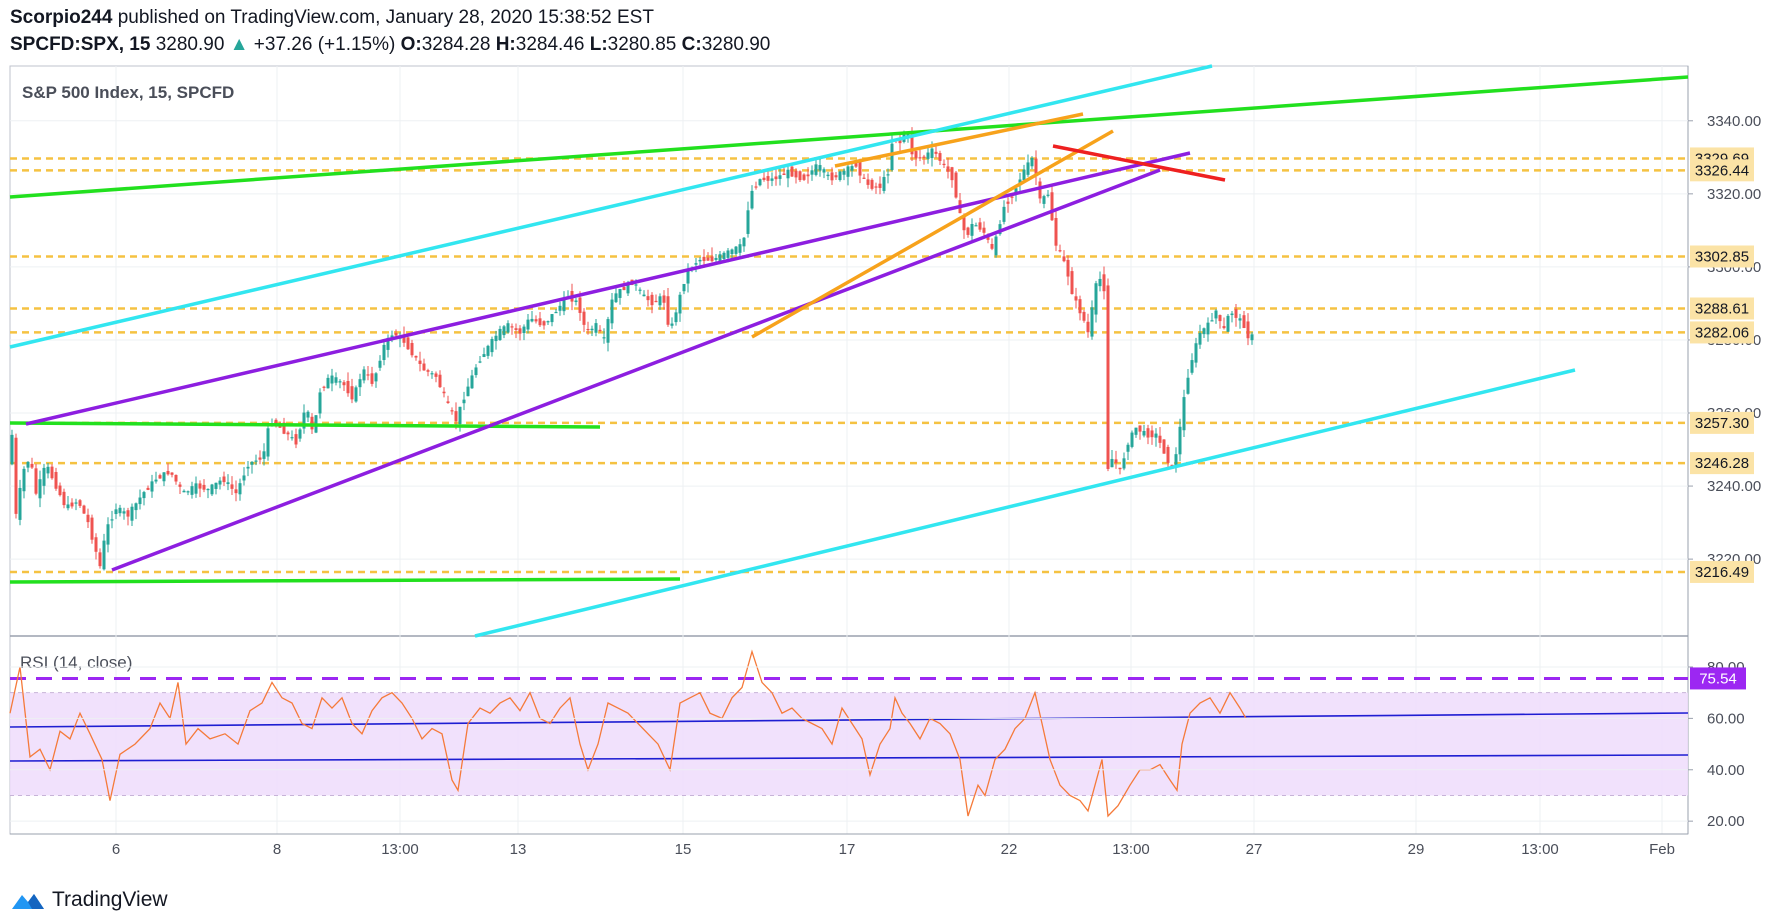 Image resolution: width=1782 pixels, height=923 pixels. I want to click on low-value: 3280.85, so click(642, 44).